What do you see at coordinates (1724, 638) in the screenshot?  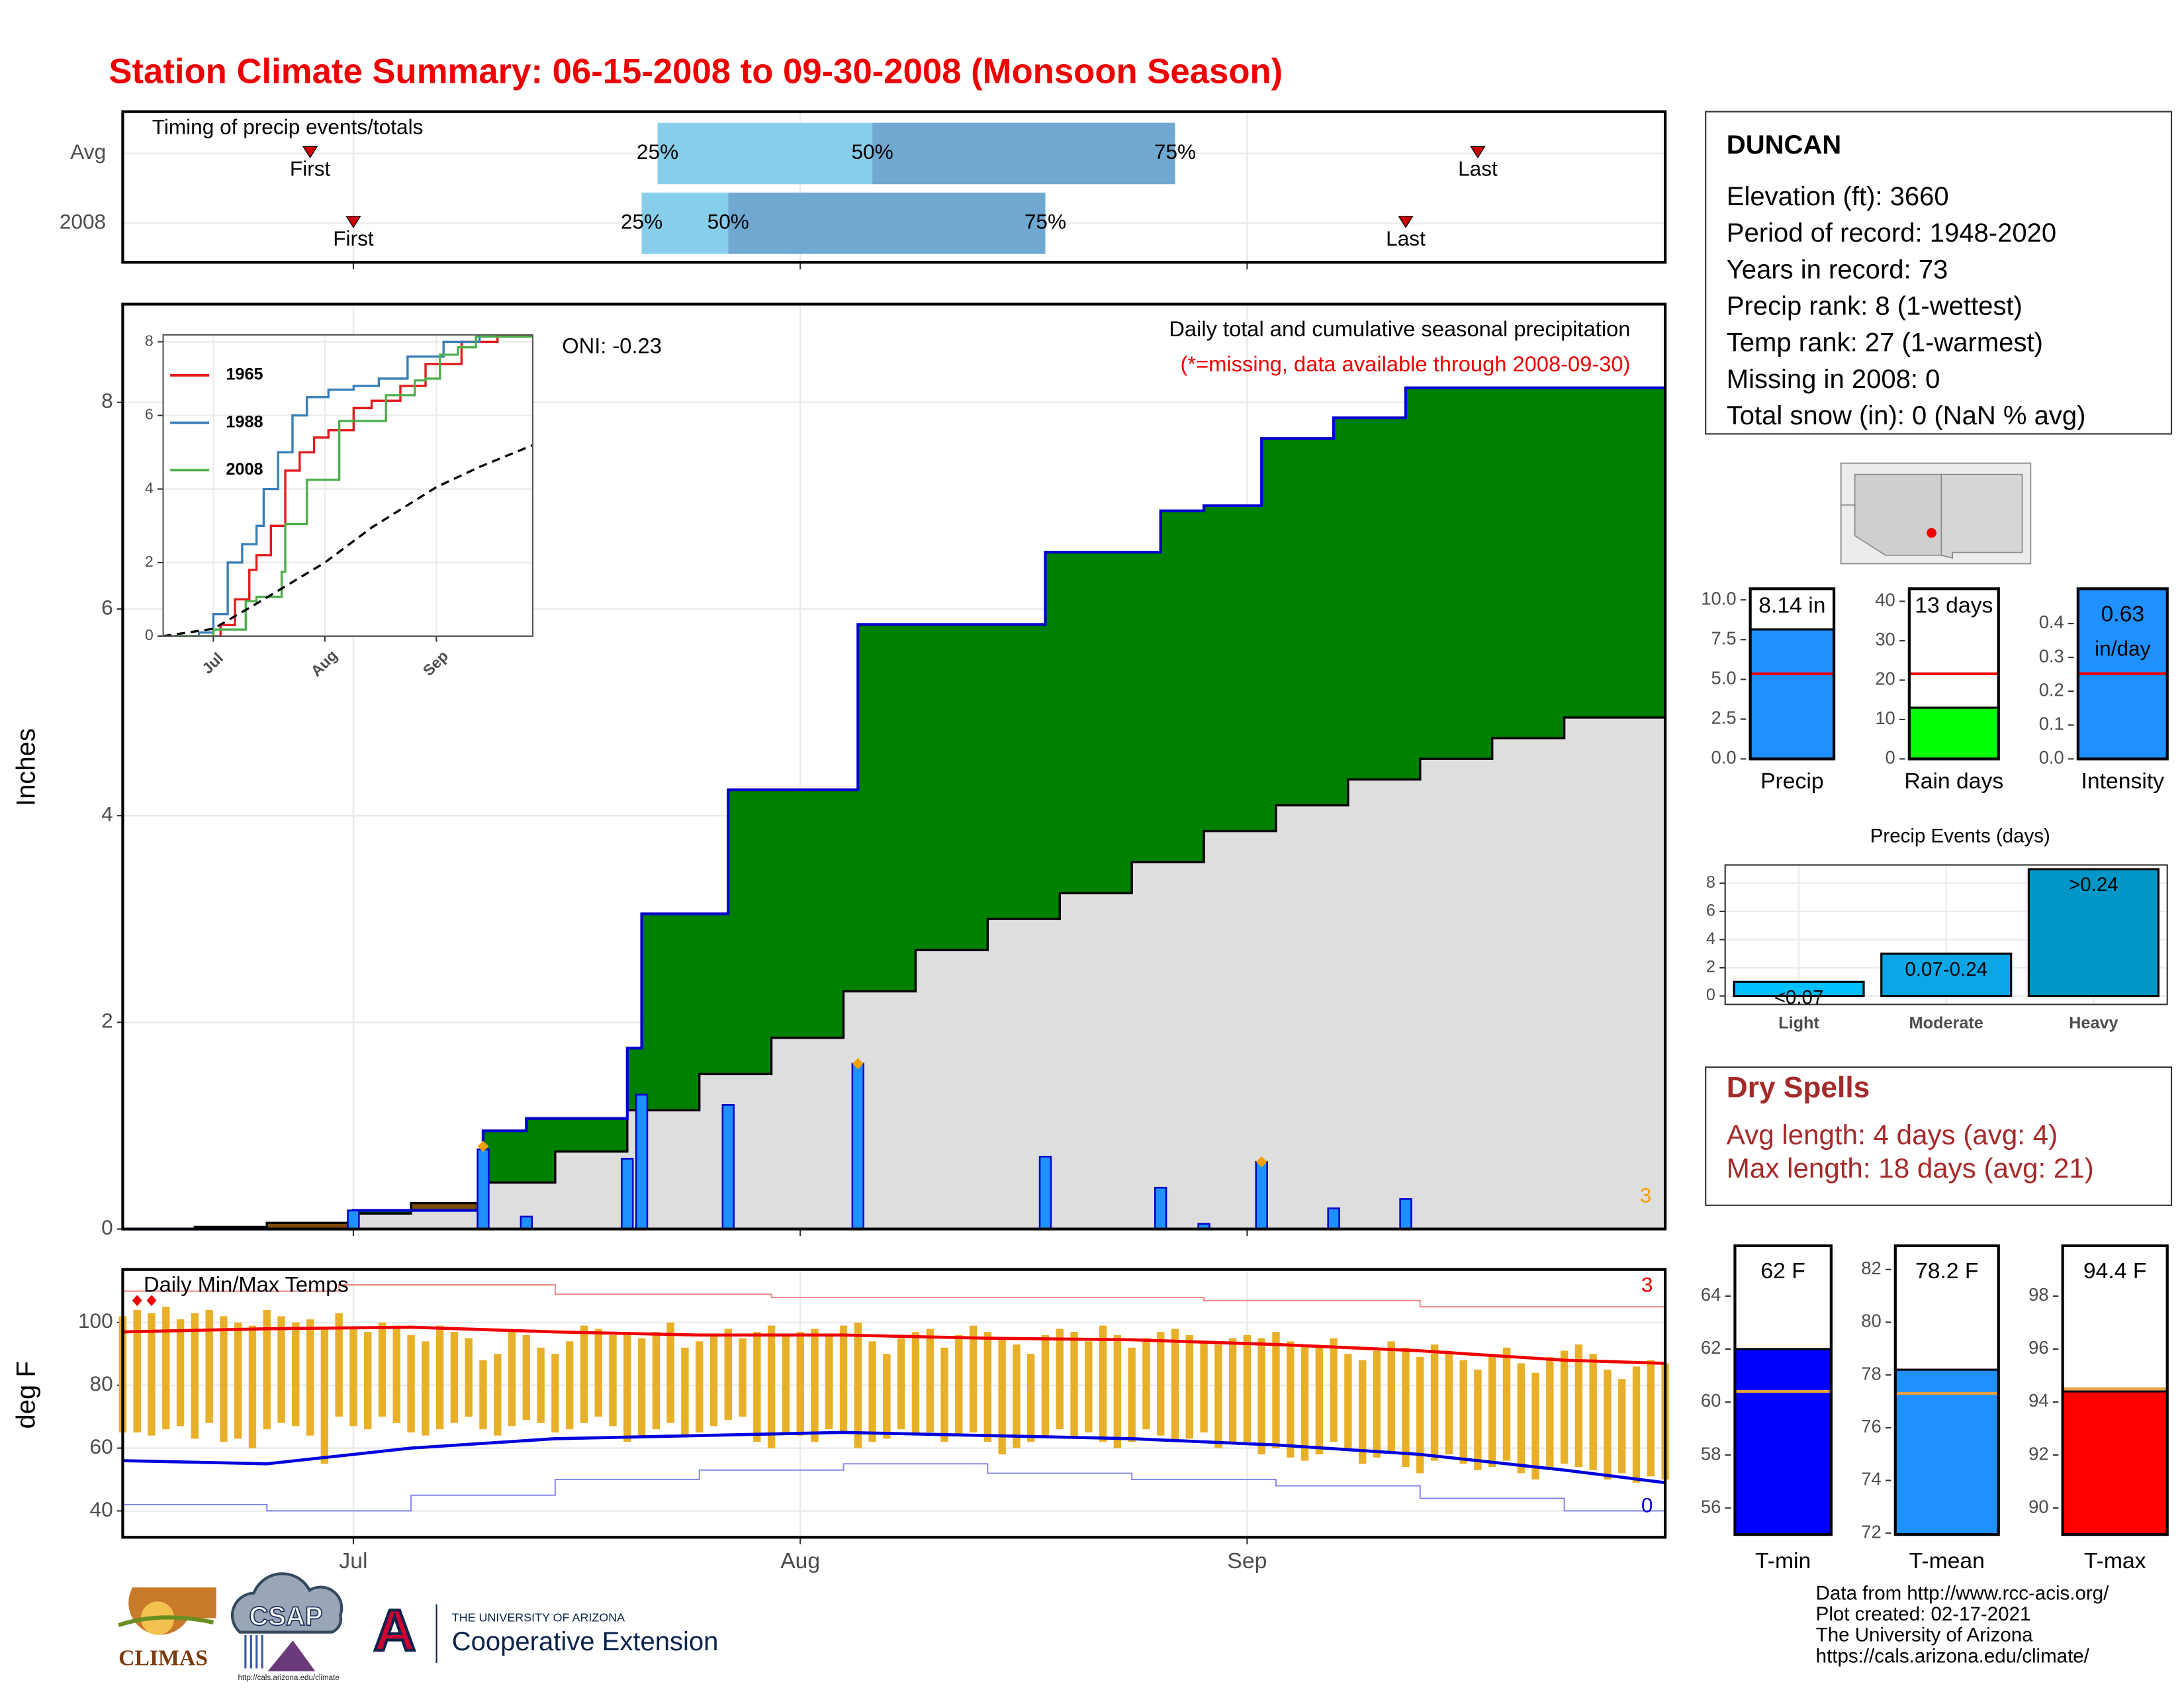 I see `y-tick-label: 7.5` at bounding box center [1724, 638].